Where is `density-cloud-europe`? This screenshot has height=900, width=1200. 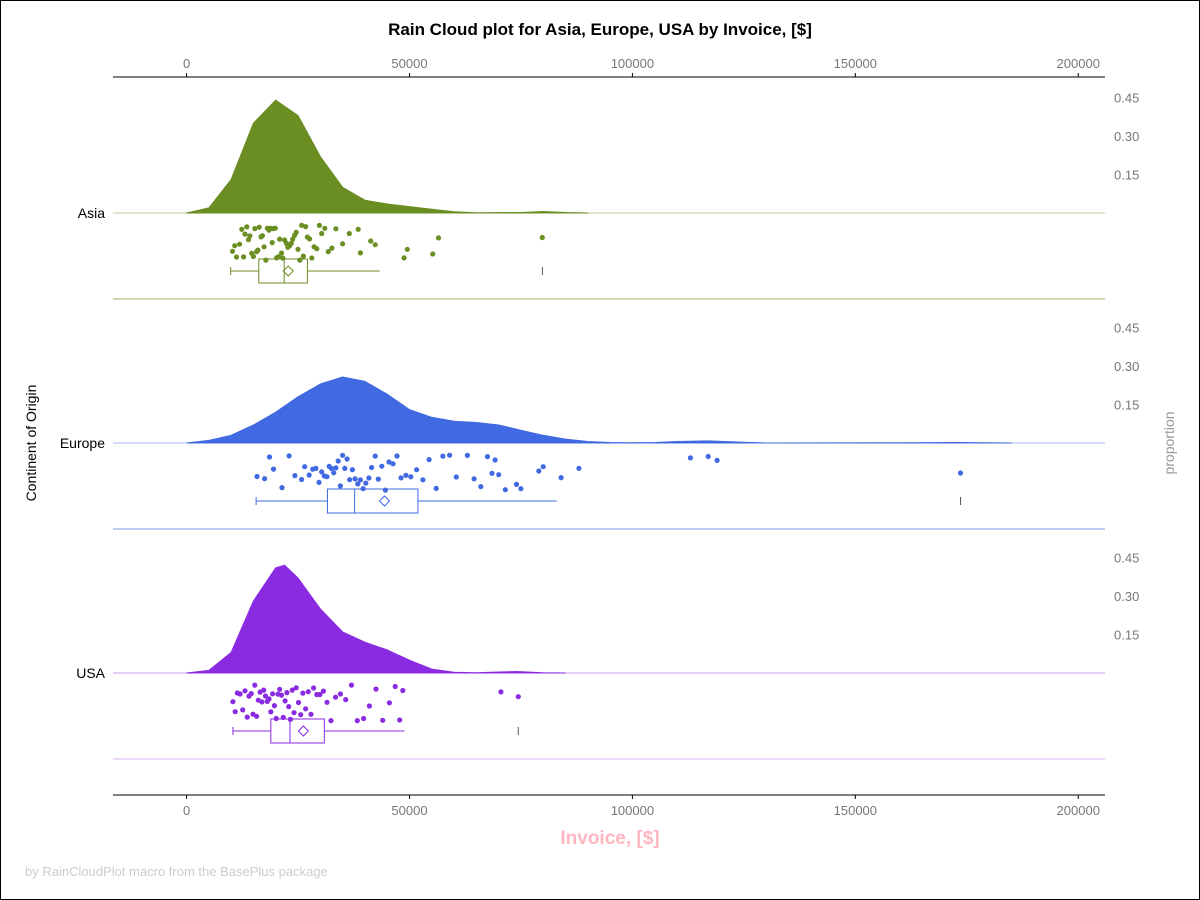
density-cloud-europe is located at coordinates (599, 410).